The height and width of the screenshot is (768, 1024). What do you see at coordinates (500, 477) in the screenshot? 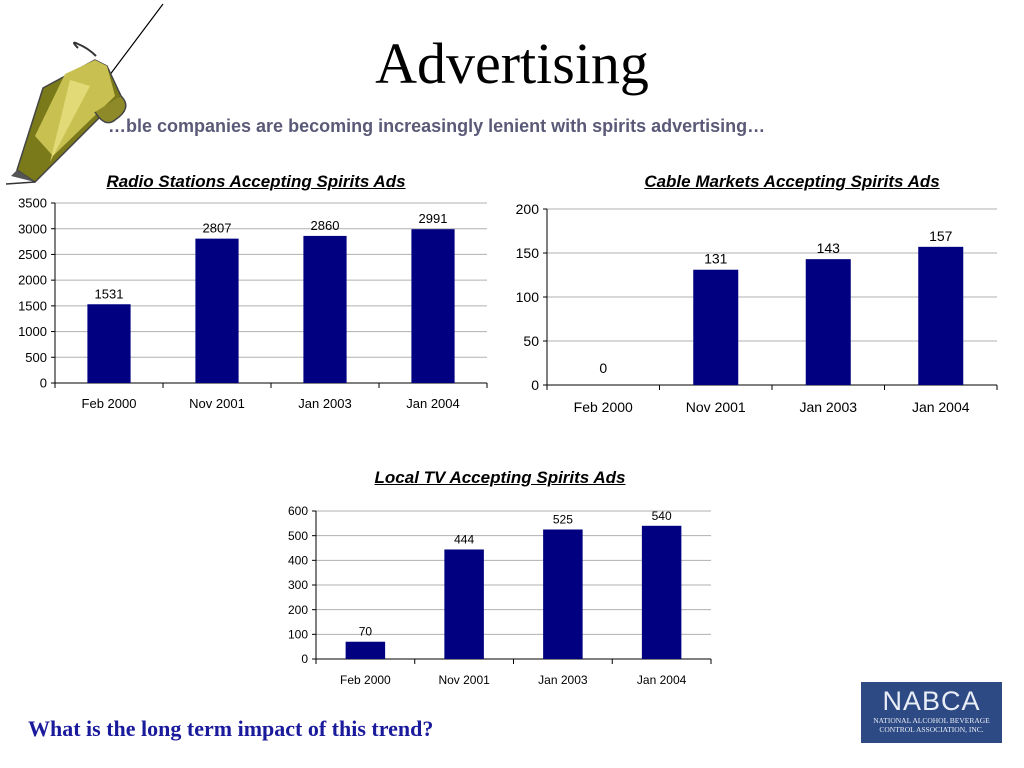
I see `chart-title-localtv: Local TV Accepting Spirits Ads` at bounding box center [500, 477].